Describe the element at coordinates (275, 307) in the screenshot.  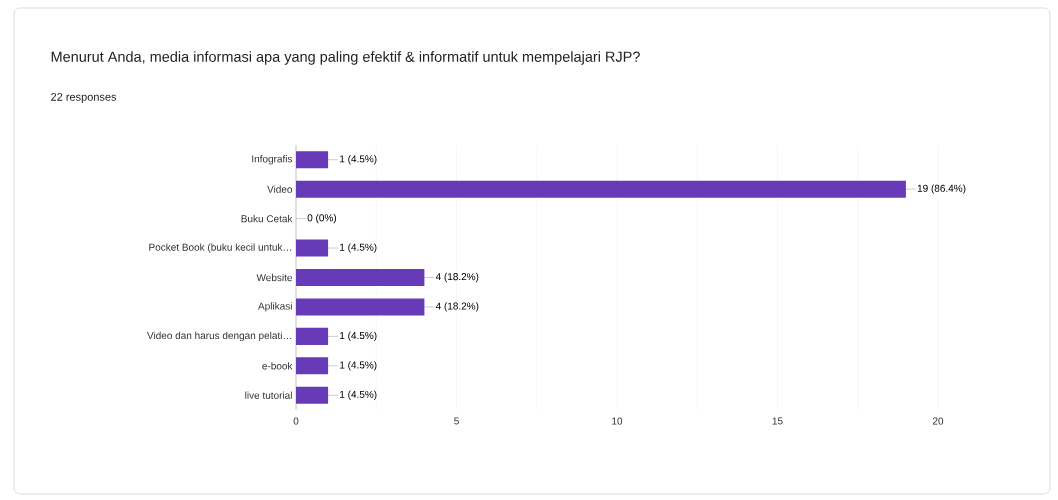
I see `y-tick-label: Aplikasi` at that location.